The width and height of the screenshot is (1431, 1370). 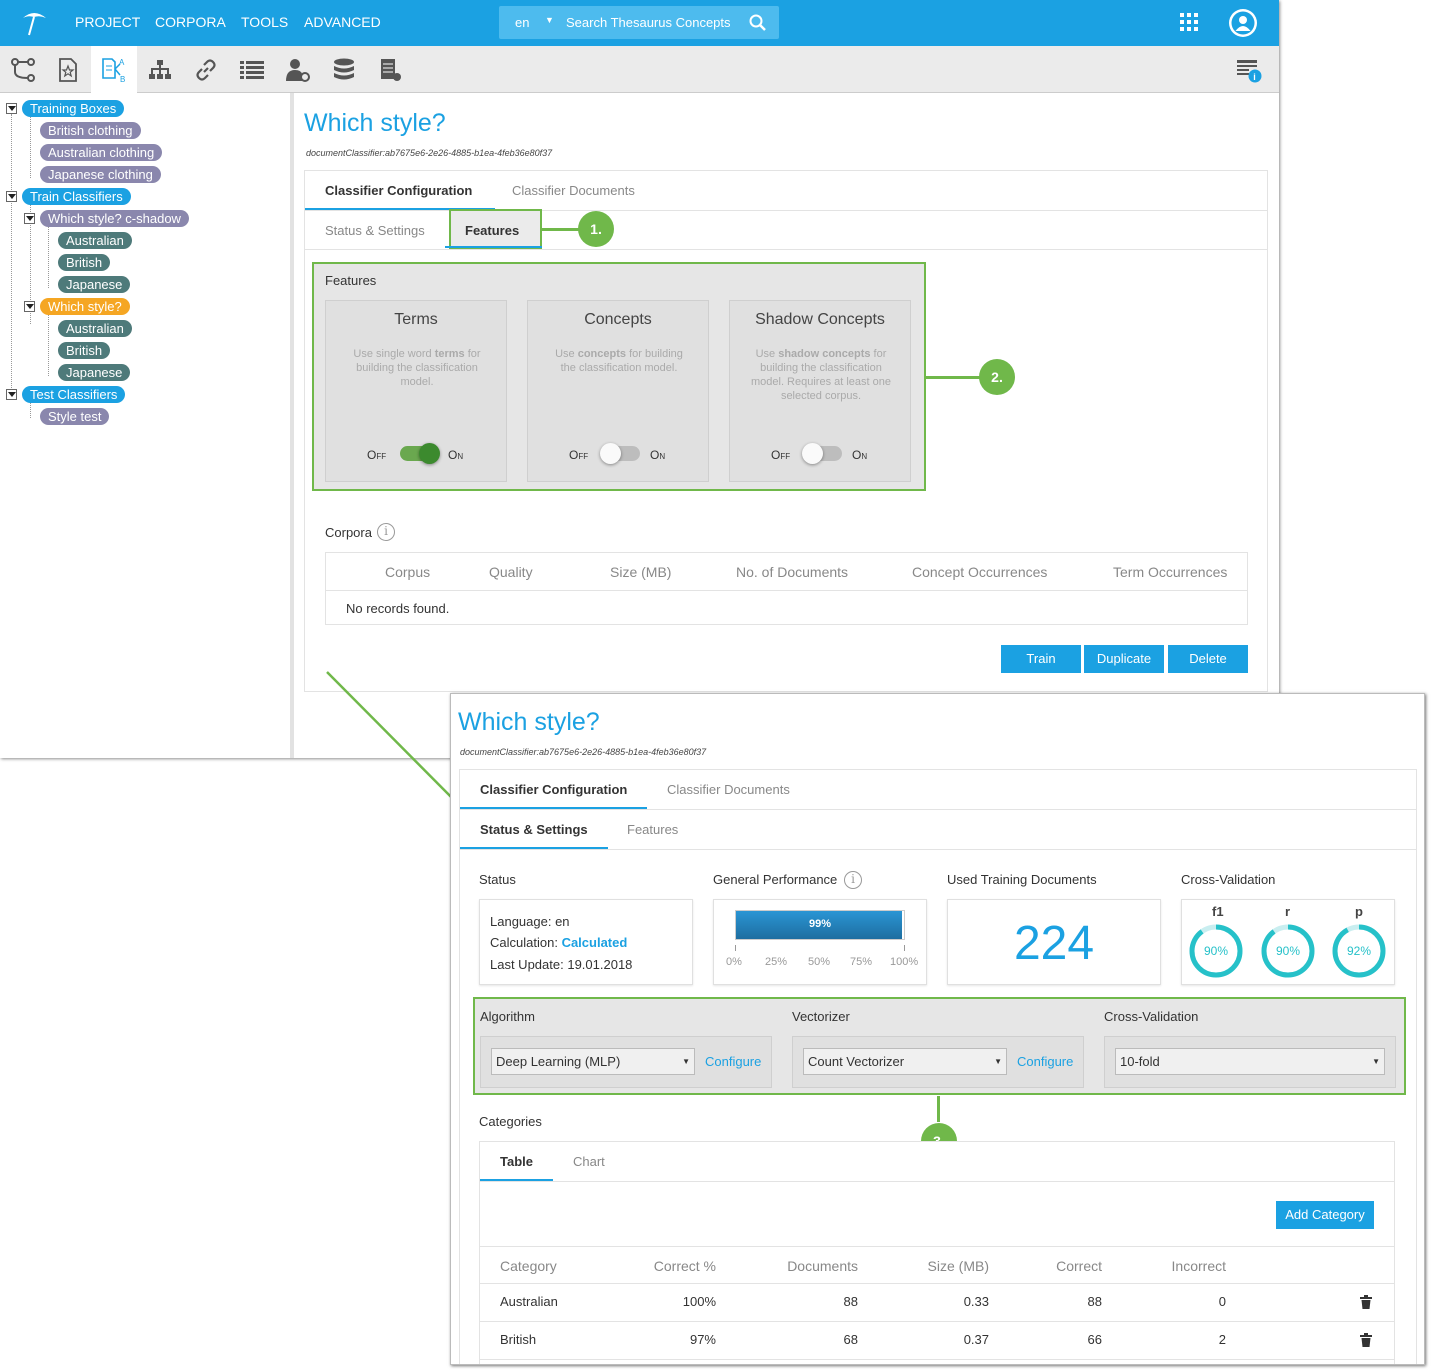 I want to click on bookmark-document-icon, so click(x=68, y=69).